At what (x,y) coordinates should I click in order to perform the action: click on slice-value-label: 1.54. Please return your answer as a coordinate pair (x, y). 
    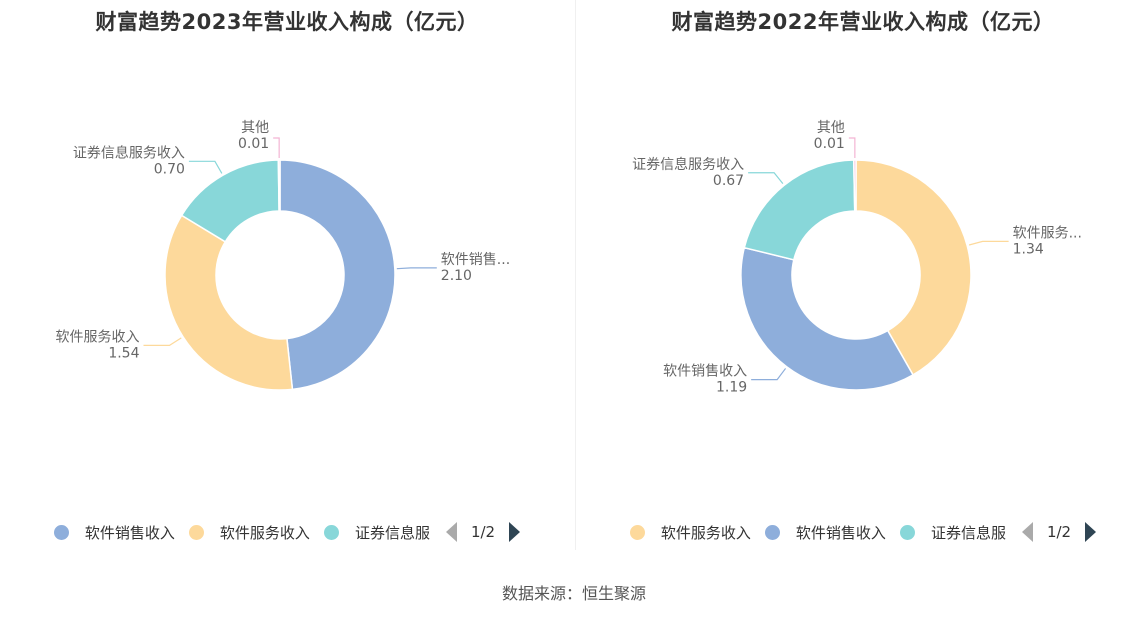
    Looking at the image, I should click on (123, 353).